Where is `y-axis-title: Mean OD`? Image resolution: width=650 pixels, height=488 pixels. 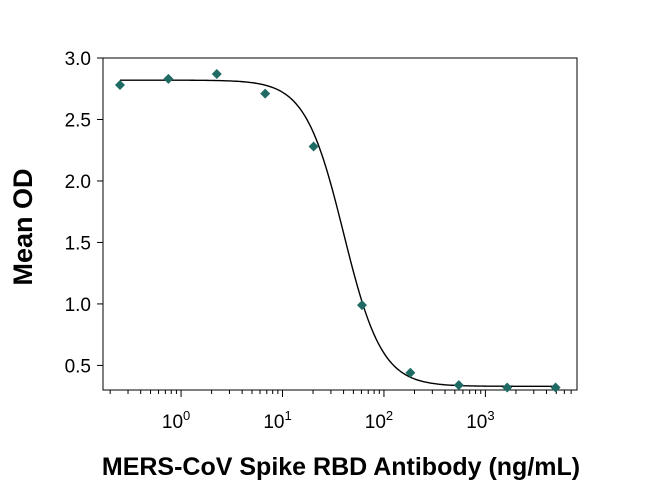
y-axis-title: Mean OD is located at coordinates (23, 226).